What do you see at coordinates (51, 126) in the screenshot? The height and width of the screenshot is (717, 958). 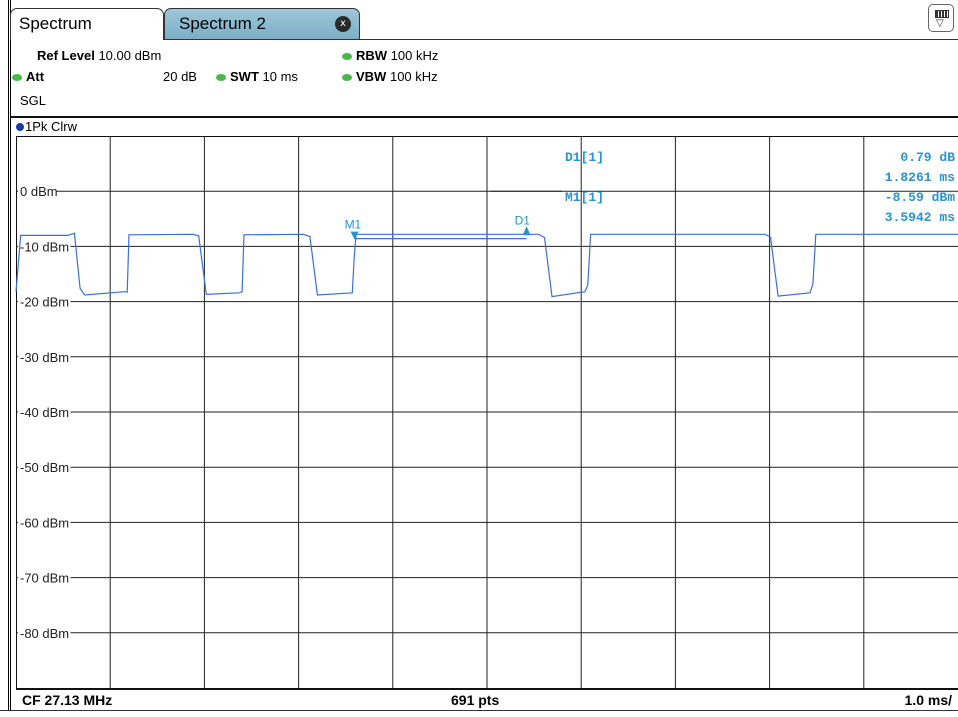 I see `trace-label: 1Pk Clrw` at bounding box center [51, 126].